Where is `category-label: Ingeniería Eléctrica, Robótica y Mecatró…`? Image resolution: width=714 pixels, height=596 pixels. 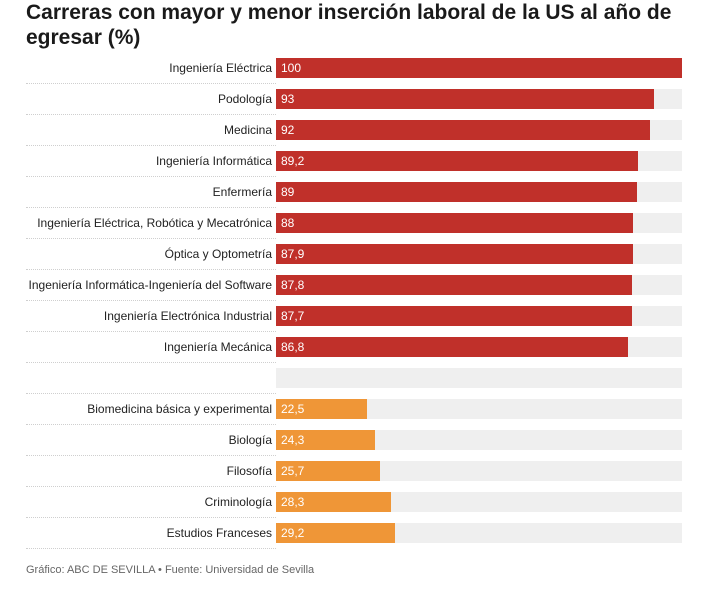 category-label: Ingeniería Eléctrica, Robótica y Mecatró… is located at coordinates (154, 223).